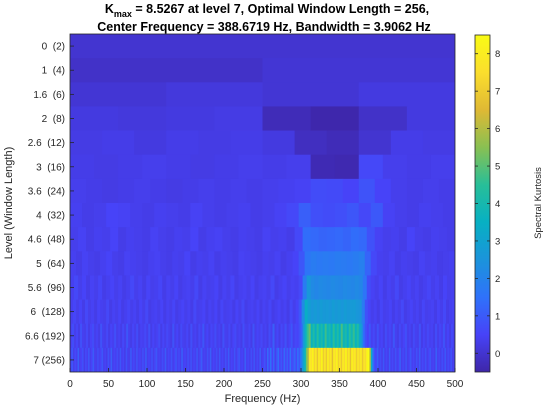 The image size is (560, 420). What do you see at coordinates (224, 384) in the screenshot?
I see `x-tick-label: 200` at bounding box center [224, 384].